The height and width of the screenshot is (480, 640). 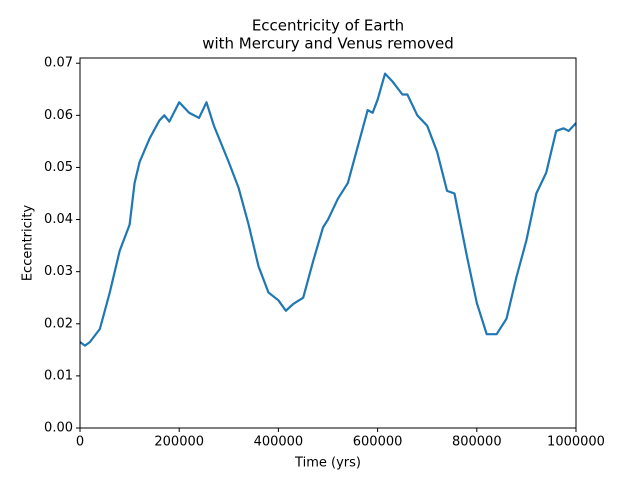 What do you see at coordinates (58, 115) in the screenshot?
I see `y-tick-label: 0.06` at bounding box center [58, 115].